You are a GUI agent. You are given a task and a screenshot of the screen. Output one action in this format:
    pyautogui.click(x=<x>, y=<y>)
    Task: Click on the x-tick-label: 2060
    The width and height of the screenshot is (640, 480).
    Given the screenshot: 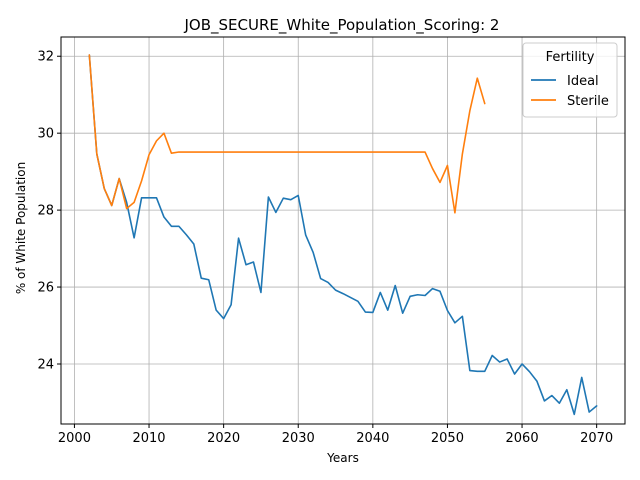 What is the action you would take?
    pyautogui.click(x=522, y=438)
    